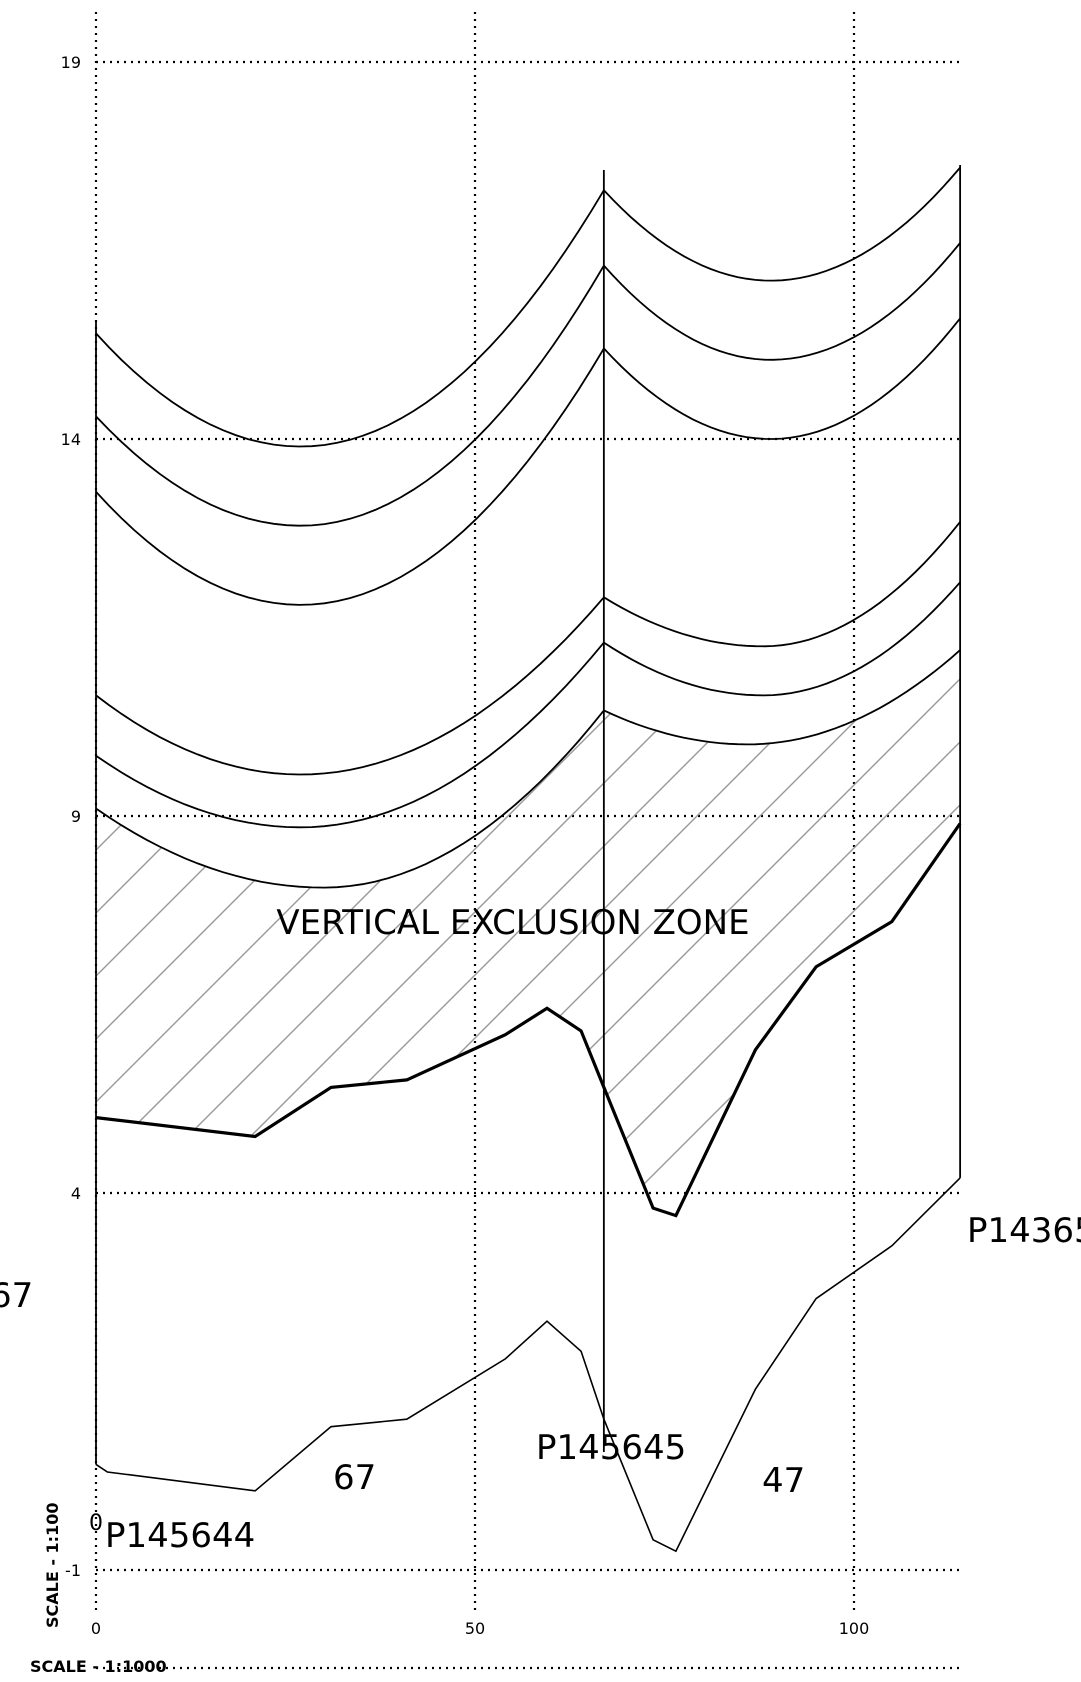 Image resolution: width=1081 pixels, height=1682 pixels. Describe the element at coordinates (73, 1570) in the screenshot. I see `y-tick-label: -1` at that location.